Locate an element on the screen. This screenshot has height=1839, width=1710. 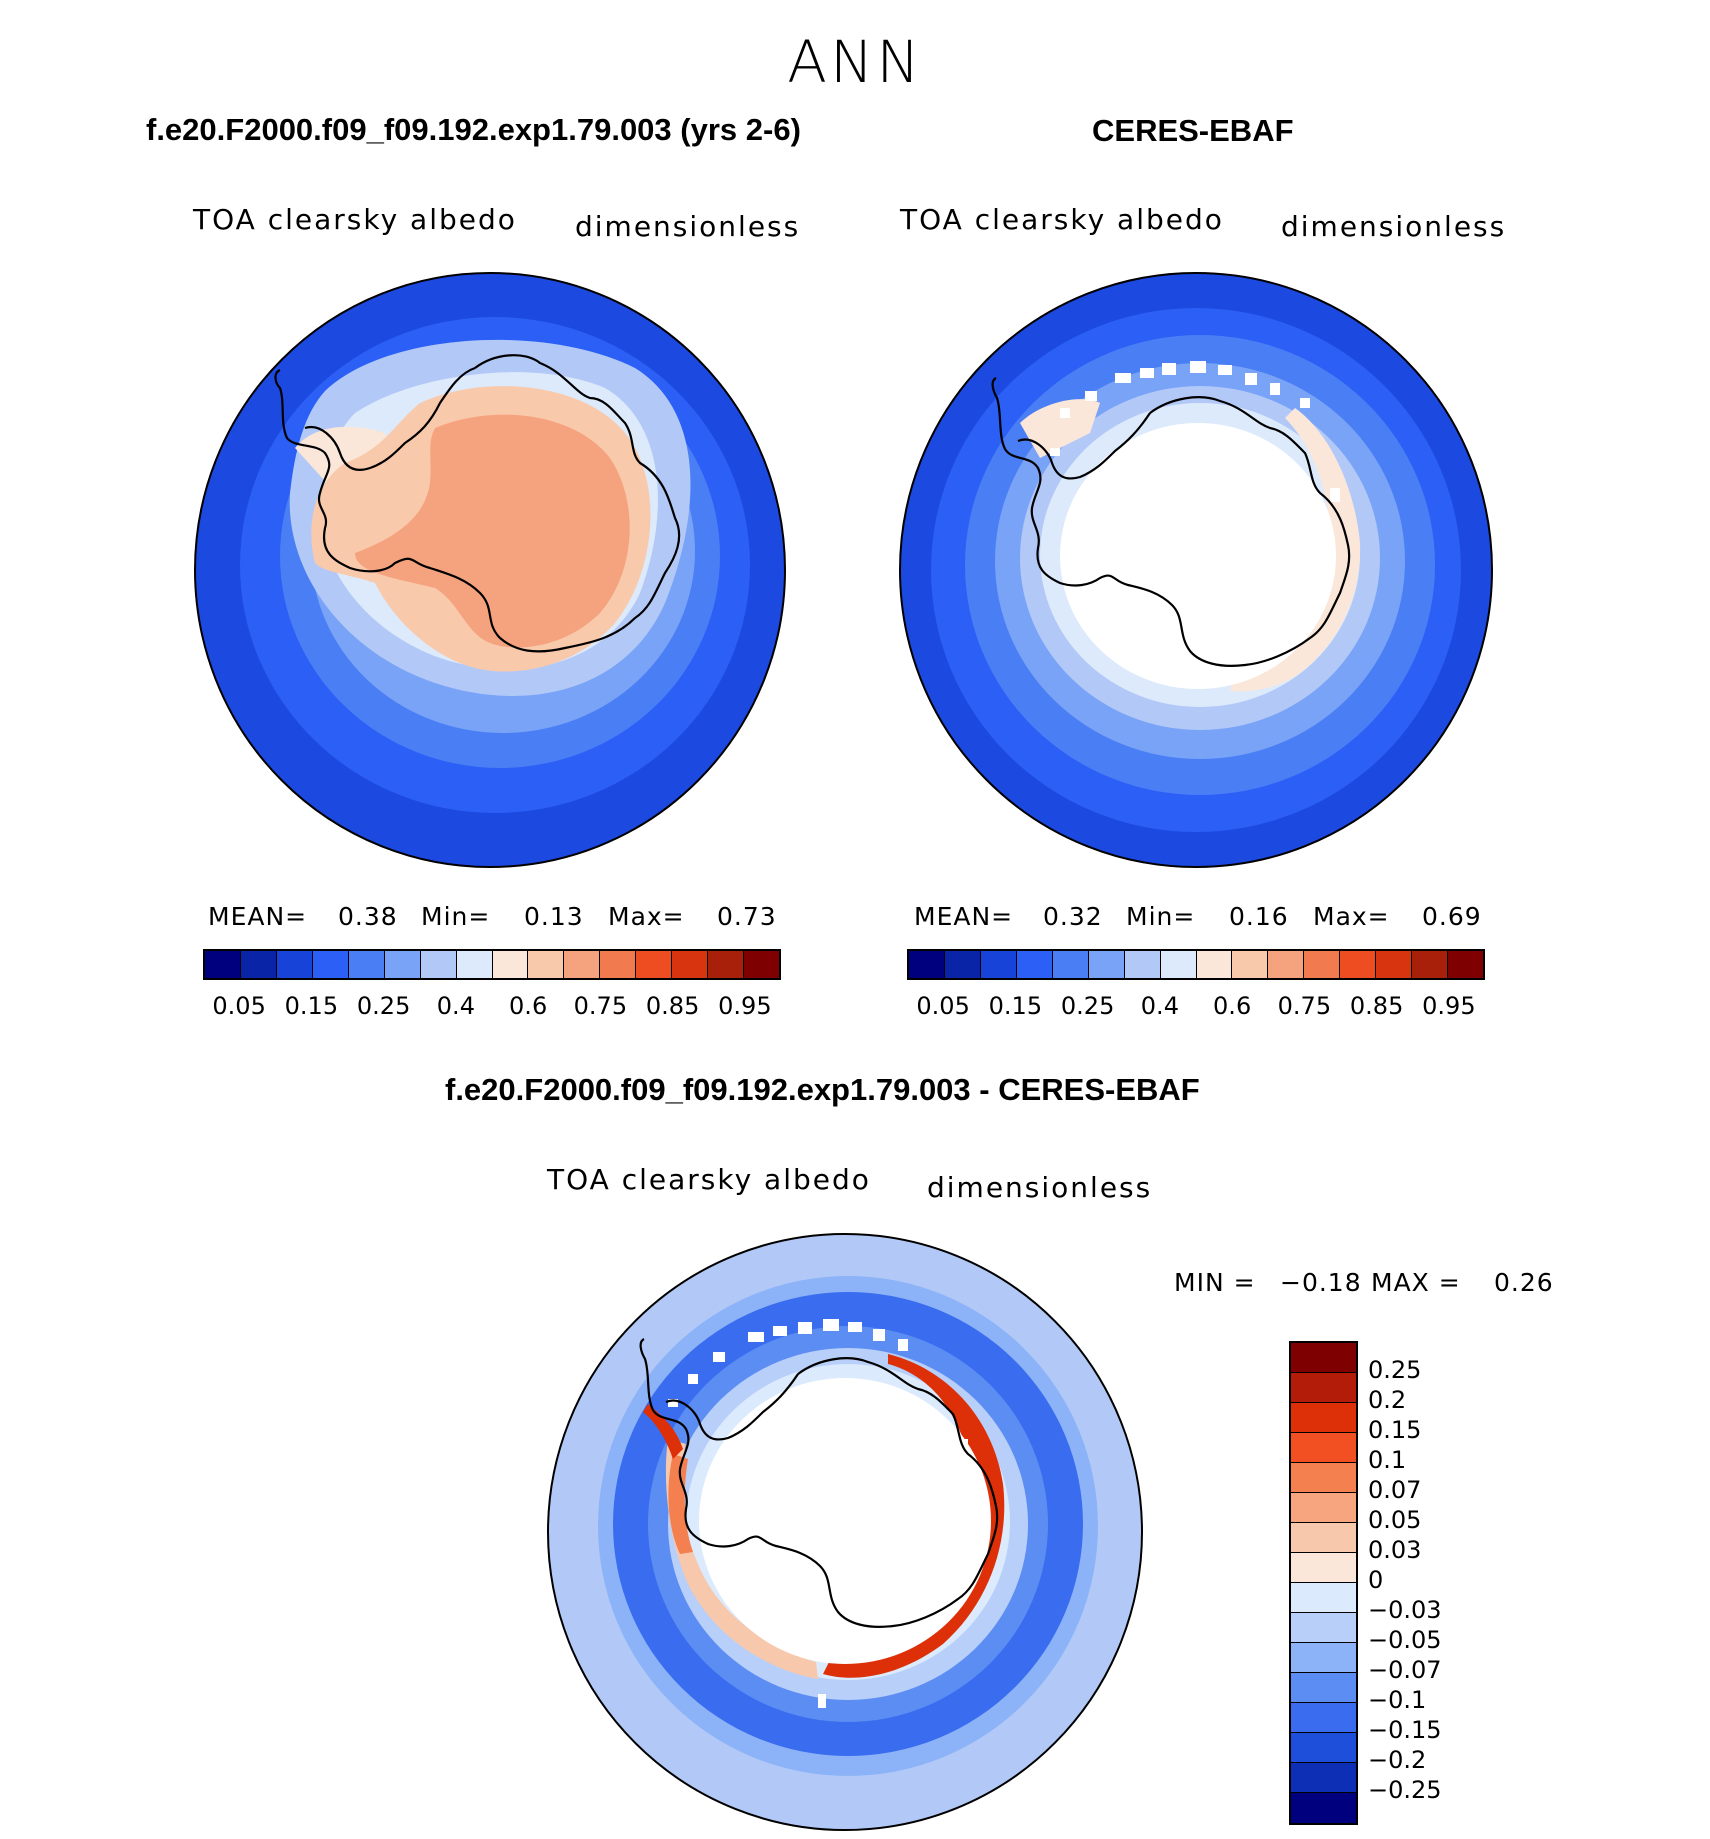
diff-colorbar-tick-label: −0.03 is located at coordinates (1405, 1610).